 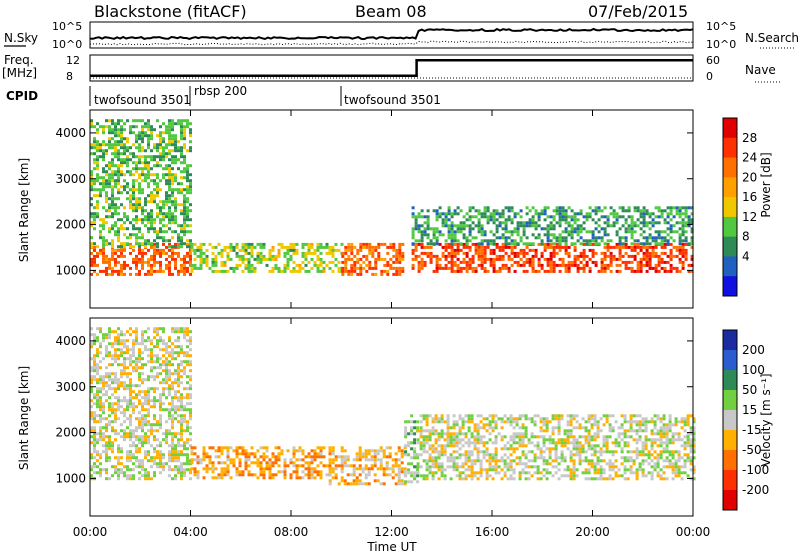 I want to click on colorbar-swatch, so click(x=730, y=187).